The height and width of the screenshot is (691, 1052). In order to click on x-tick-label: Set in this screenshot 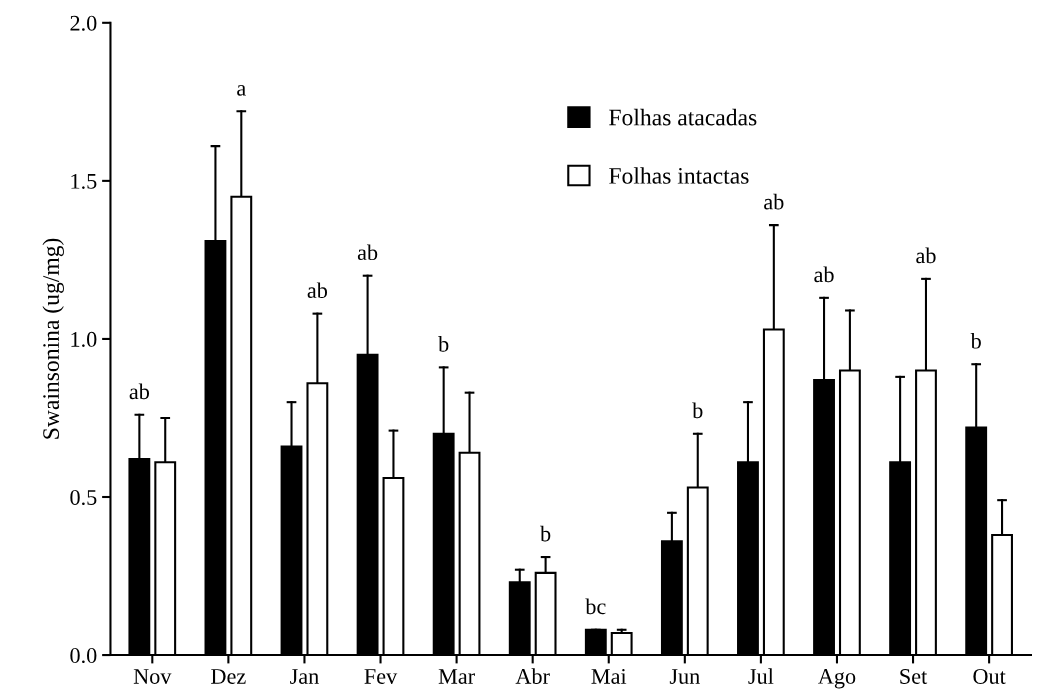, I will do `click(914, 676)`.